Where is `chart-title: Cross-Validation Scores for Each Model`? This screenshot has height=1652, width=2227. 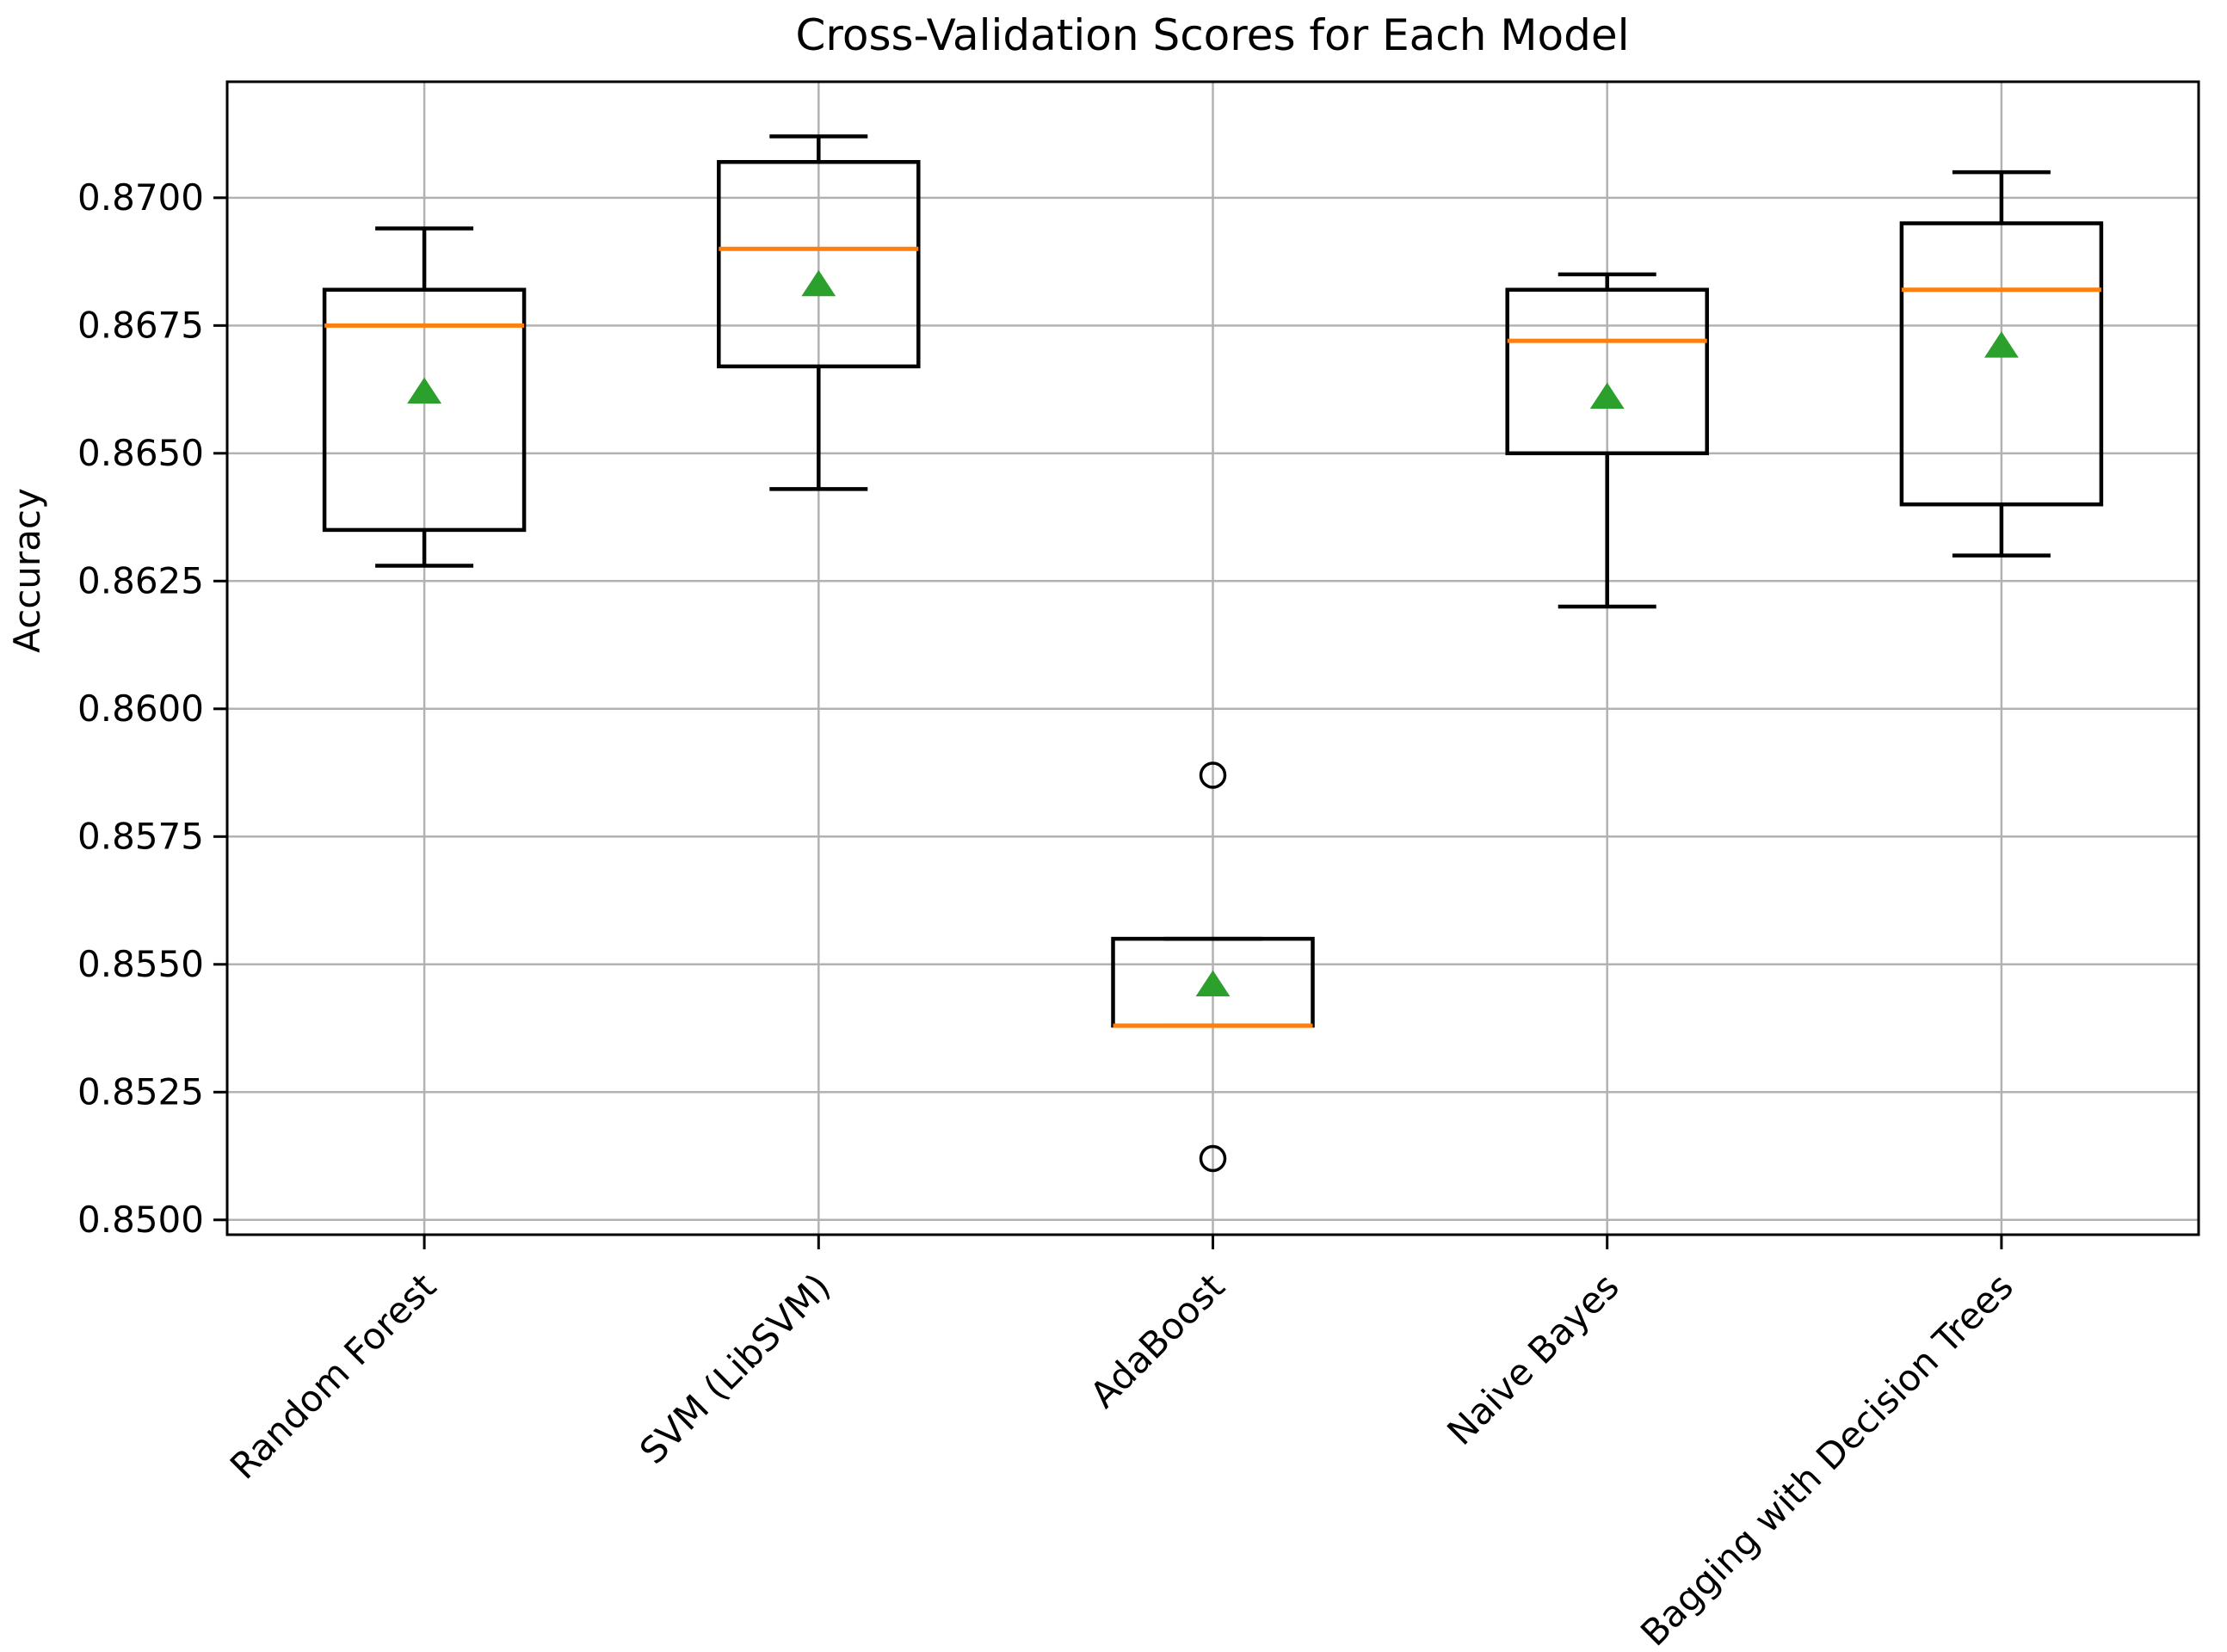 chart-title: Cross-Validation Scores for Each Model is located at coordinates (1212, 35).